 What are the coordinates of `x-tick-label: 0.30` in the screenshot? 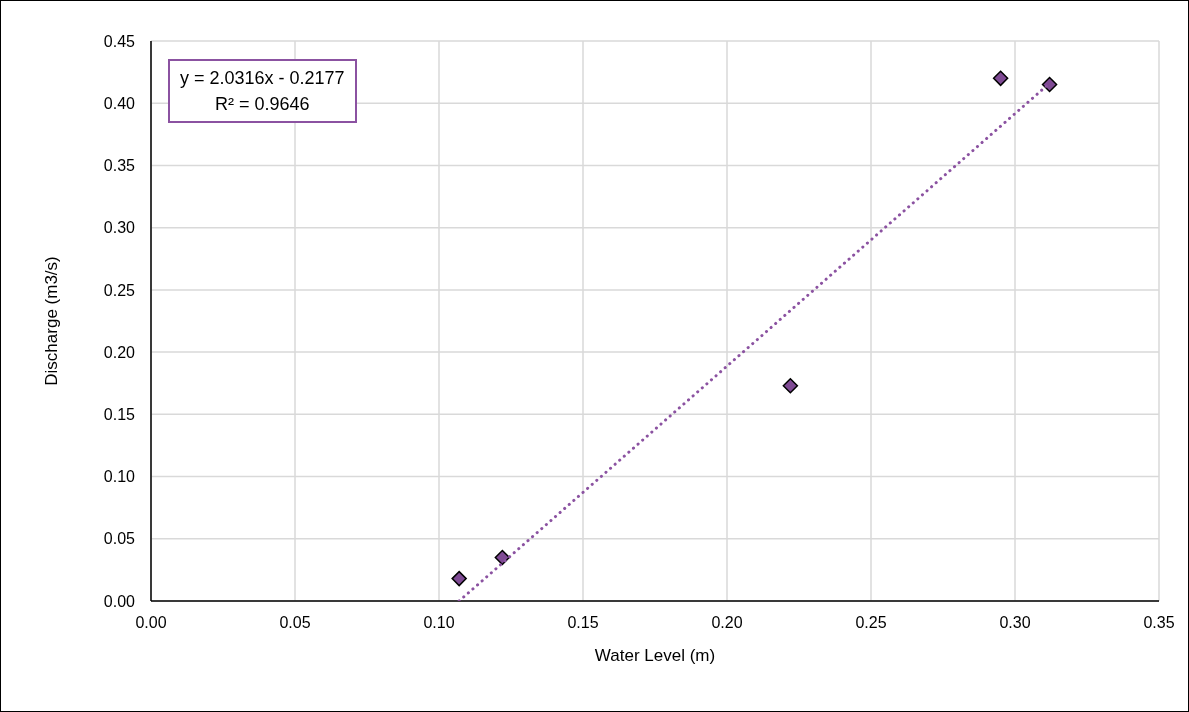 It's located at (1015, 623).